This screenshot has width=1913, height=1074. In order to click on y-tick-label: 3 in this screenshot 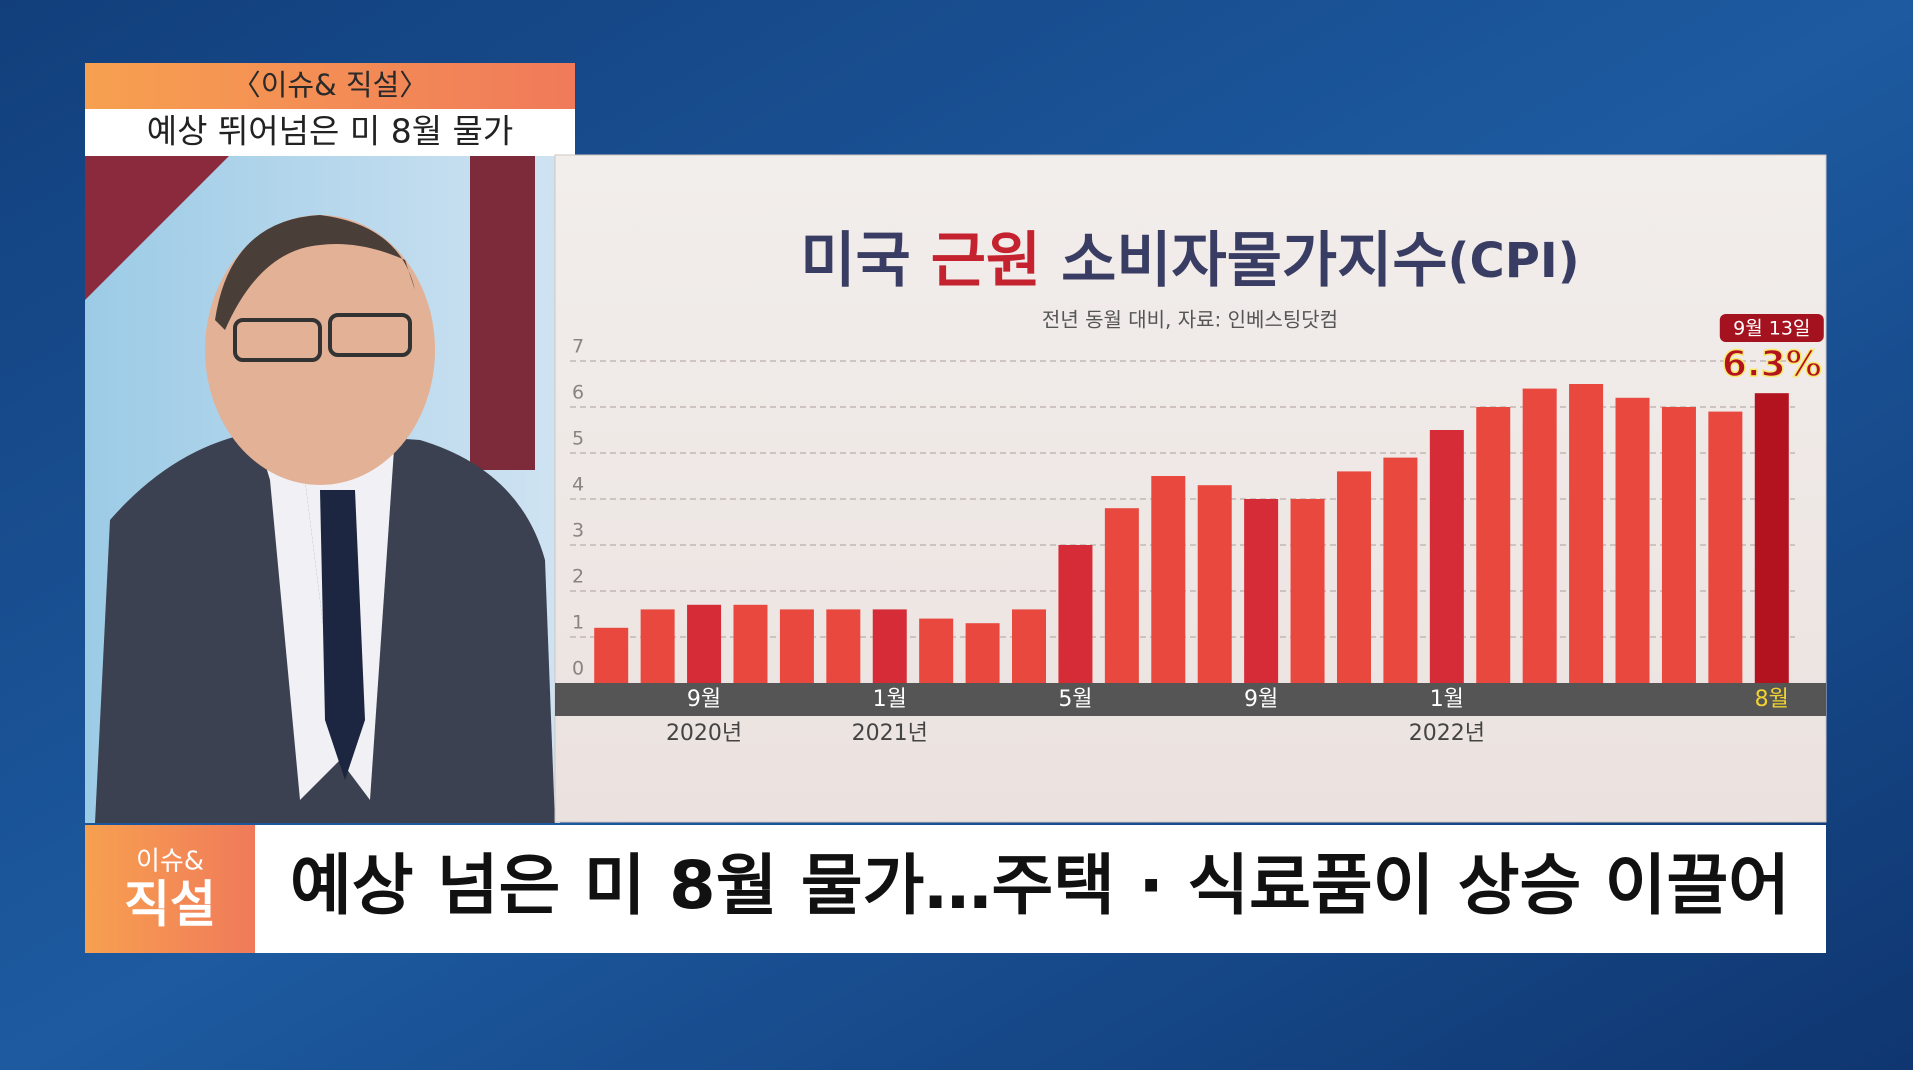, I will do `click(578, 531)`.